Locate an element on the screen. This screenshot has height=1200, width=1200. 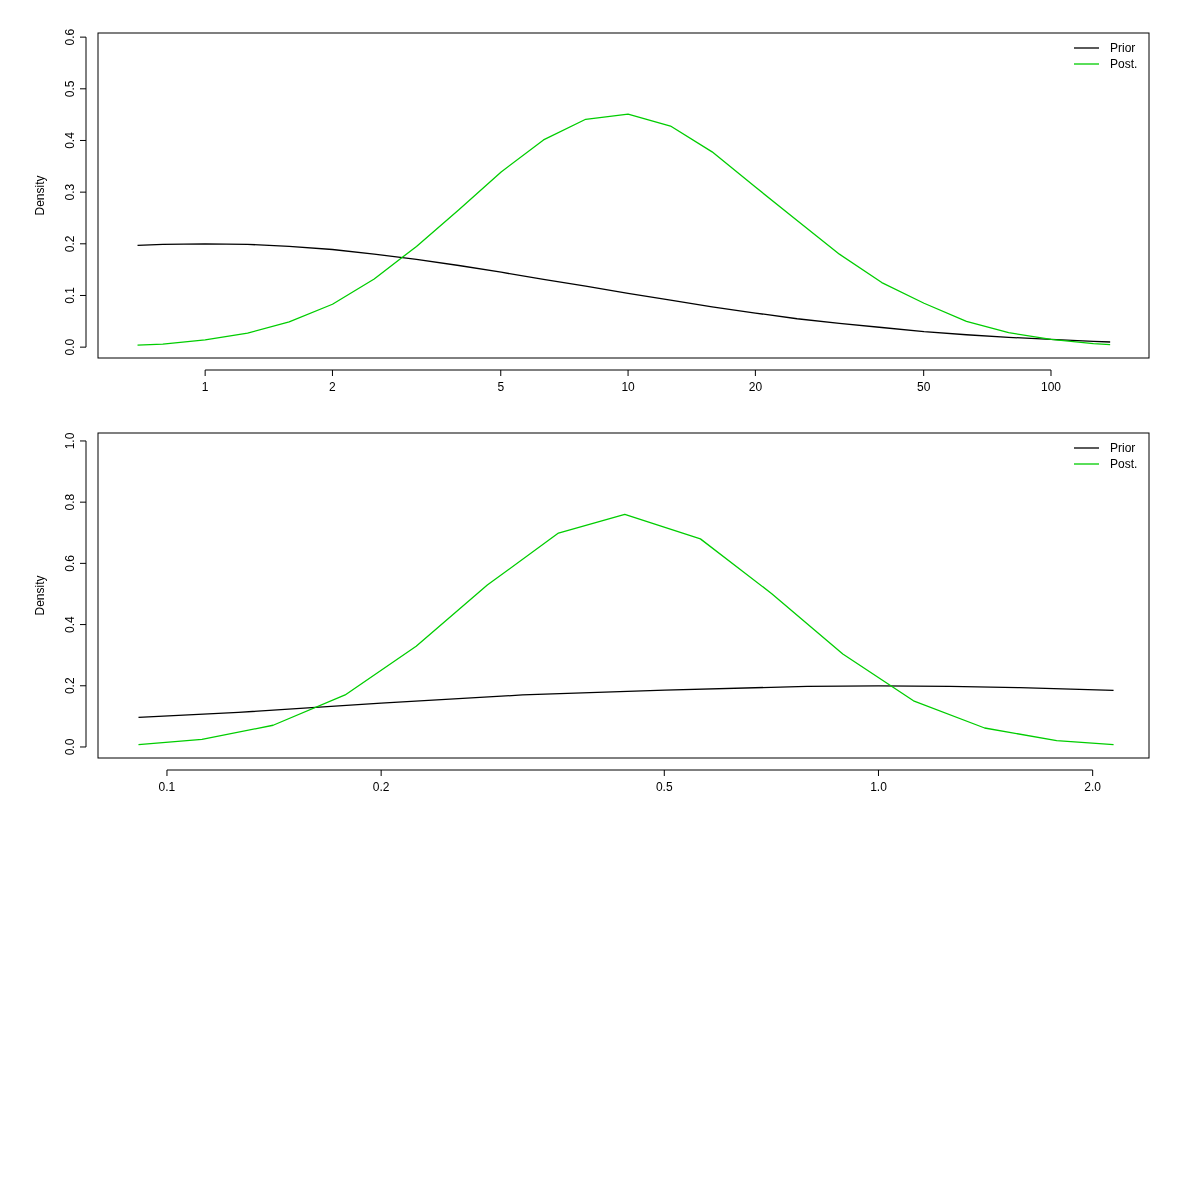
x-tick-label: 5 is located at coordinates (501, 387).